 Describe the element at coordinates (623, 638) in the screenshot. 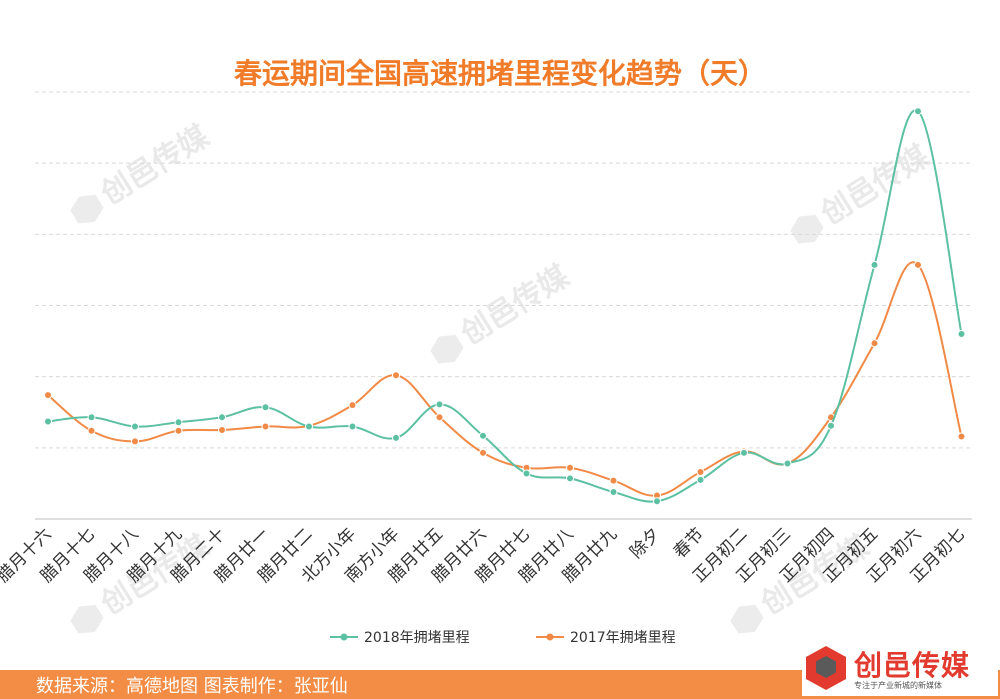

I see `legend-label: 2017年拥堵里程` at that location.